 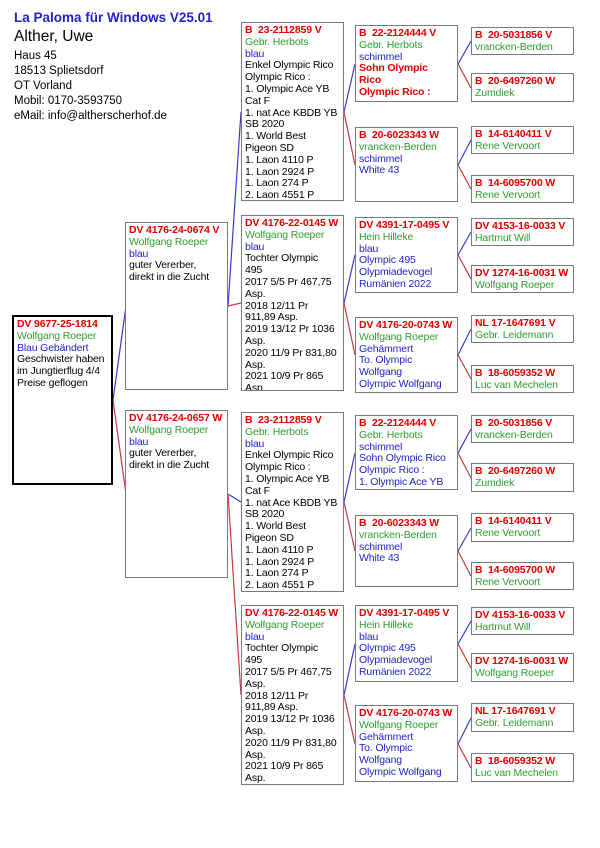 What do you see at coordinates (522, 477) in the screenshot?
I see `pedigree-box-g5-10: B 20-6497260 W Zumdiek` at bounding box center [522, 477].